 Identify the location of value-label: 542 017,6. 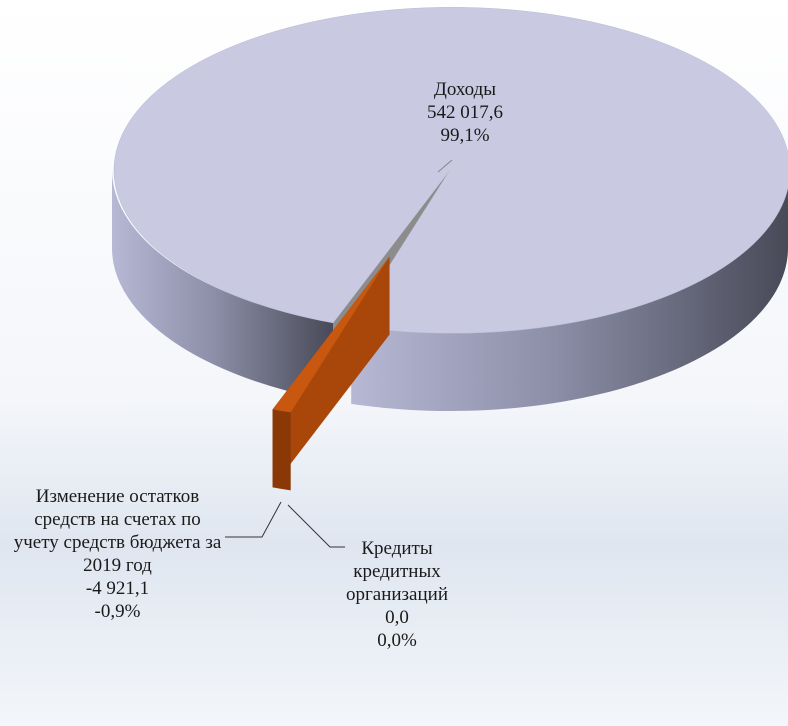
(465, 112).